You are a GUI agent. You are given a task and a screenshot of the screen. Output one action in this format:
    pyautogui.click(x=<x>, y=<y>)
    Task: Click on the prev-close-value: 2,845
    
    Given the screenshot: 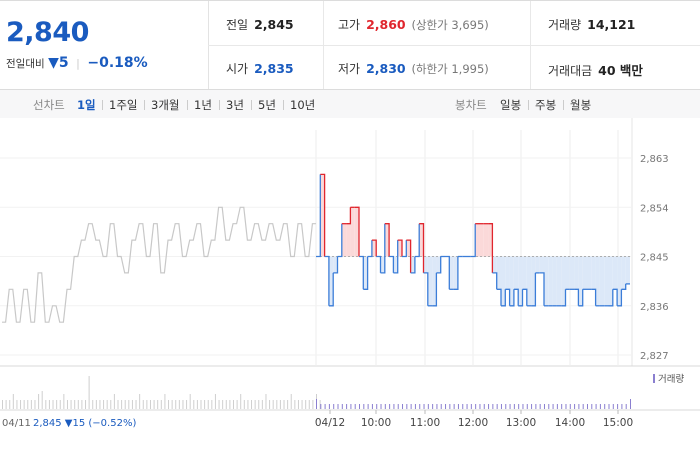 What is the action you would take?
    pyautogui.click(x=274, y=24)
    